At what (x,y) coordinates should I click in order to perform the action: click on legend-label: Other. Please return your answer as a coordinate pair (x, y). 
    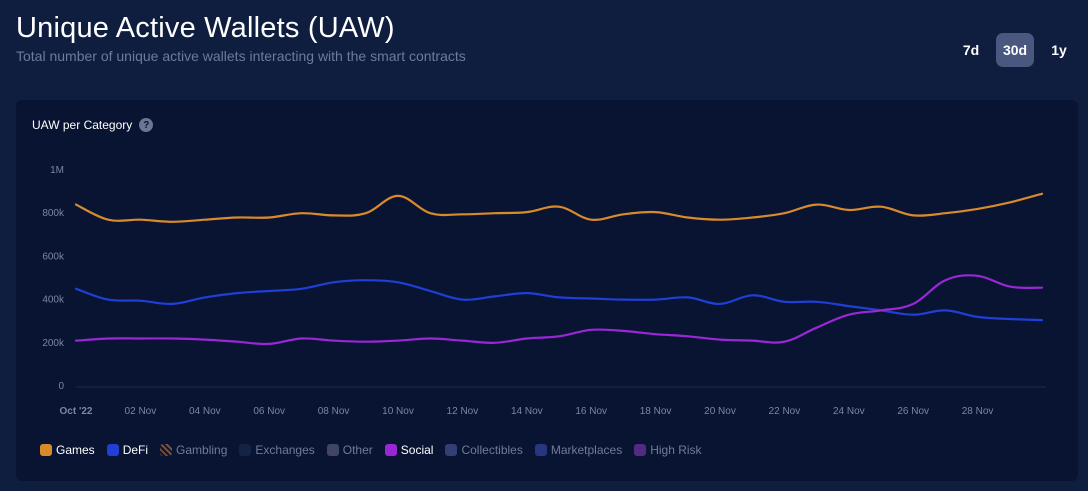
    Looking at the image, I should click on (357, 450).